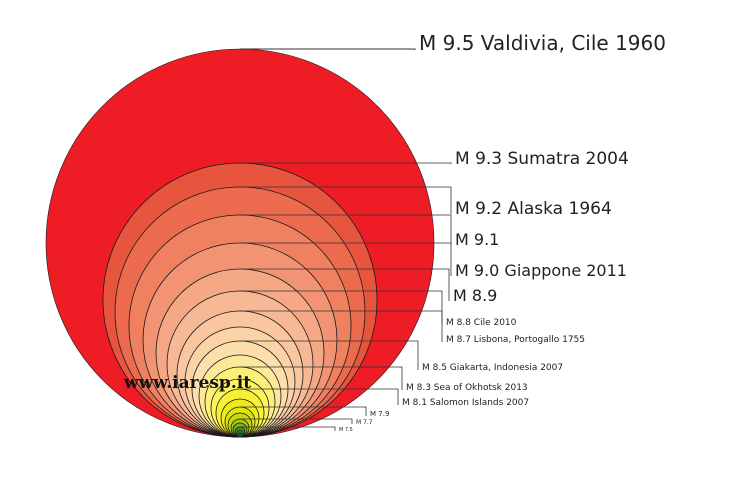 The image size is (733, 488). I want to click on quake-label-13: M 8.1 Salomon Islands 2007, so click(465, 403).